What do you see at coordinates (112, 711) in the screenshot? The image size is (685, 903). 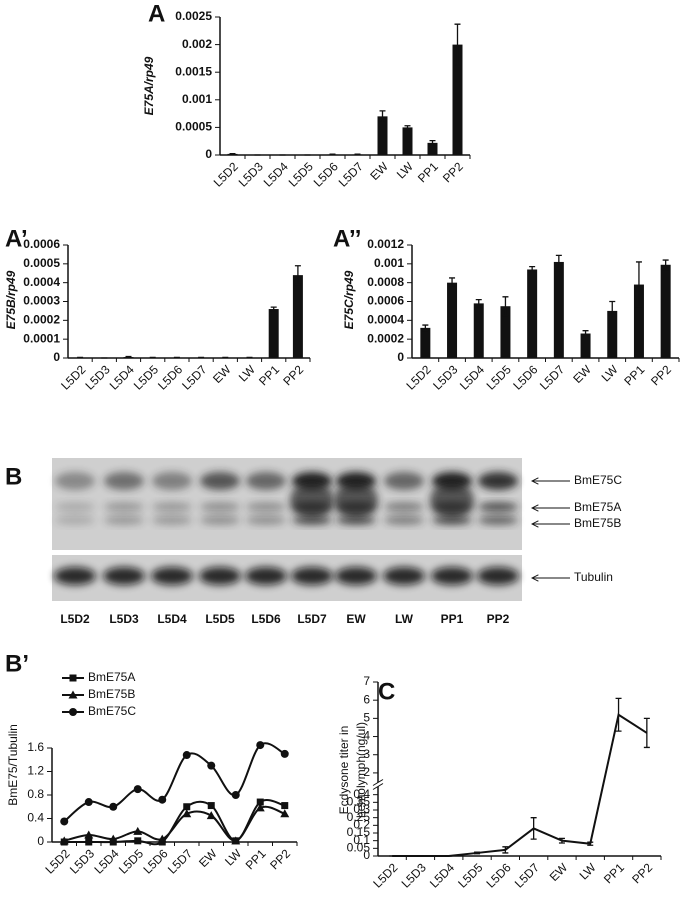 I see `legend-label: BmE75C` at bounding box center [112, 711].